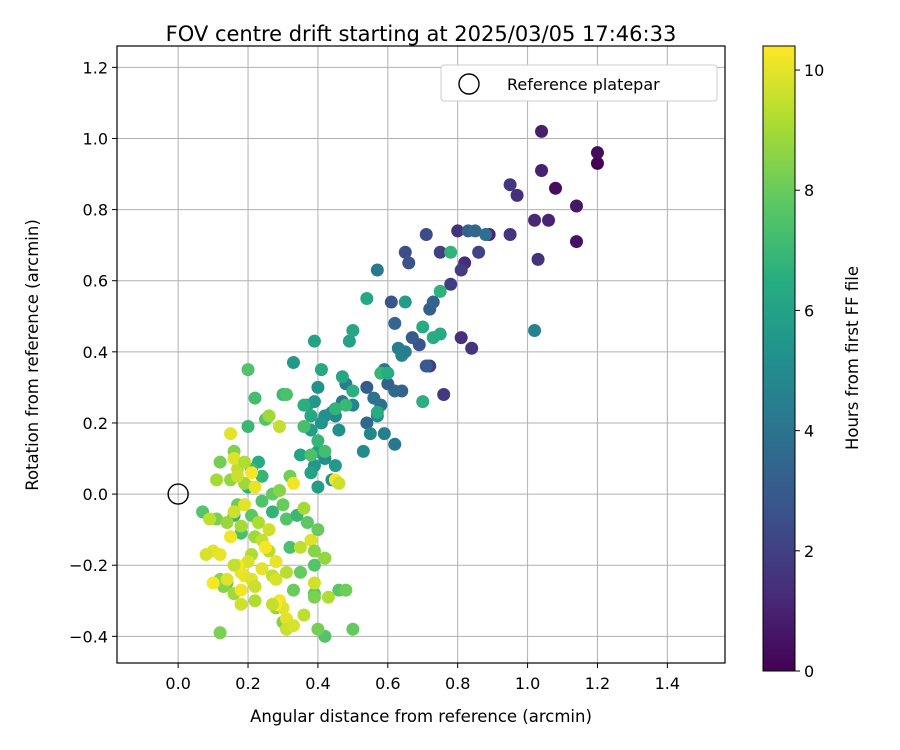  Describe the element at coordinates (579, 83) in the screenshot. I see `legend-box` at that location.